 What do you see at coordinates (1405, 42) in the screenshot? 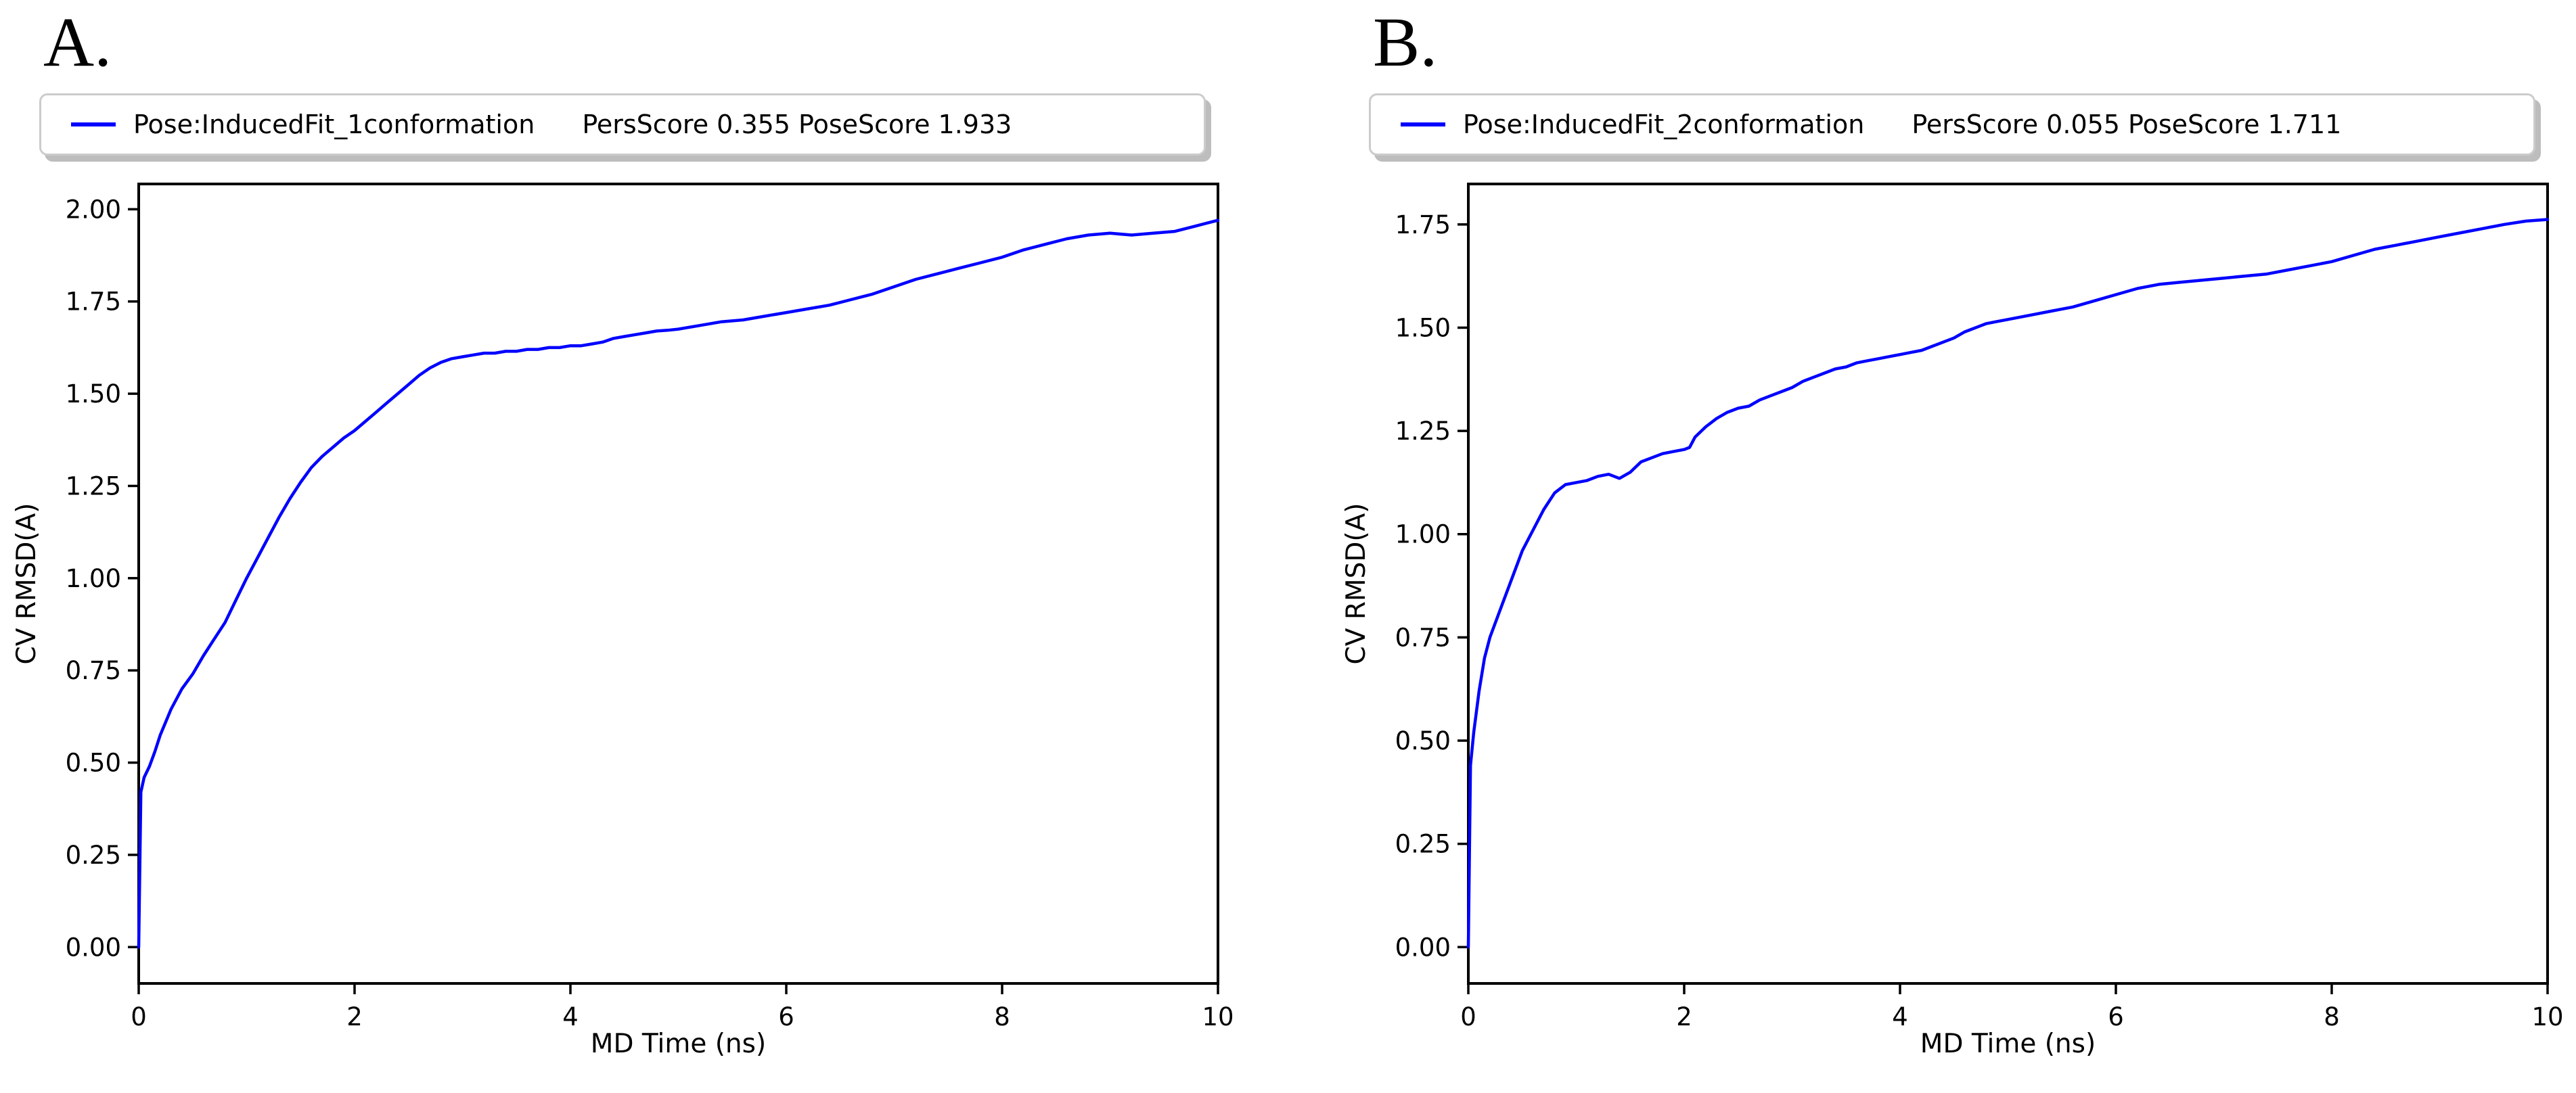
I see `panel-b-letter: B.` at bounding box center [1405, 42].